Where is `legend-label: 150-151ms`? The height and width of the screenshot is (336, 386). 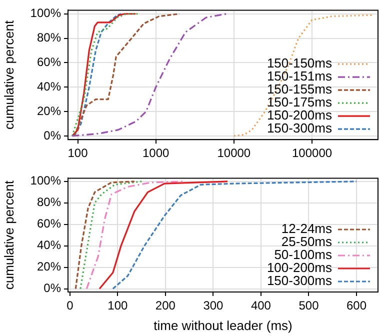 legend-label: 150-151ms is located at coordinates (299, 76).